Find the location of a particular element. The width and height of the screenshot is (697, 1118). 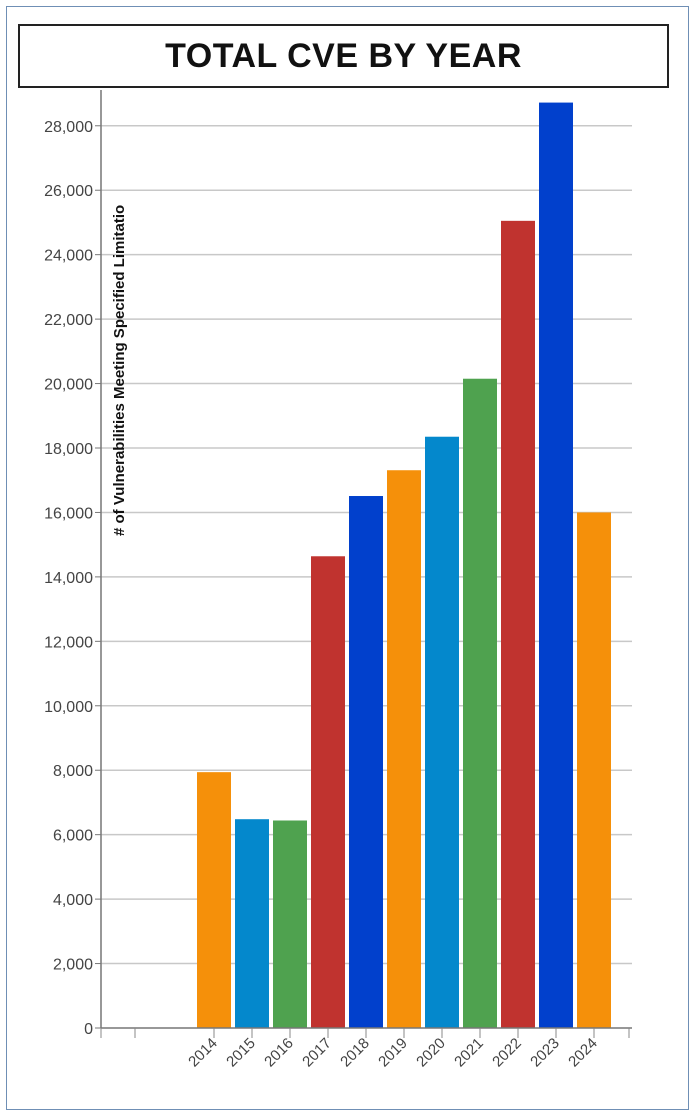

chart-title: TOTAL CVE BY YEAR is located at coordinates (343, 55).